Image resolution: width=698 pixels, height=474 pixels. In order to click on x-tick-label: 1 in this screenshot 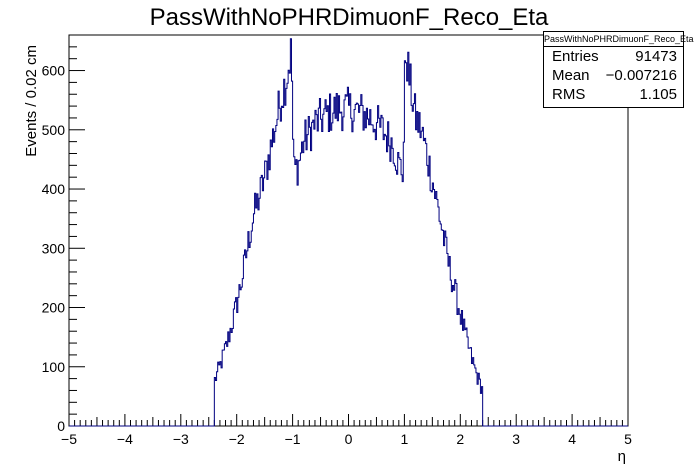, I will do `click(405, 439)`.